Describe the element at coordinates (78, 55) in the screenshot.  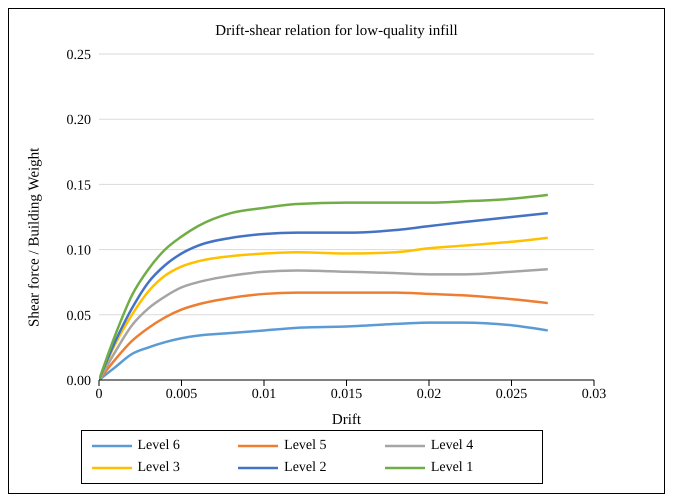
I see `y-tick-label: 0.25` at that location.